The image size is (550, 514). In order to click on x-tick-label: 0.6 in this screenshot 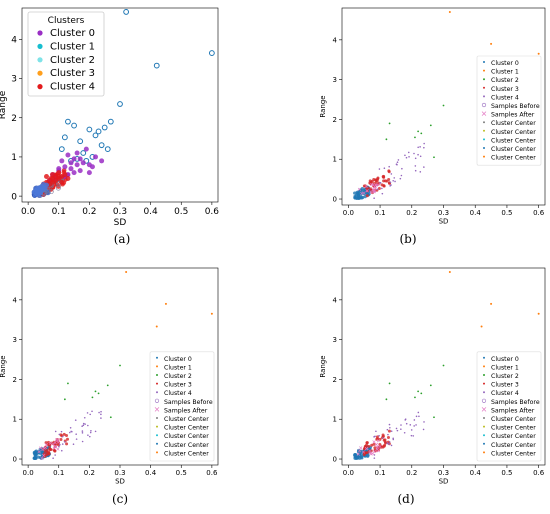, I will do `click(539, 473)`.